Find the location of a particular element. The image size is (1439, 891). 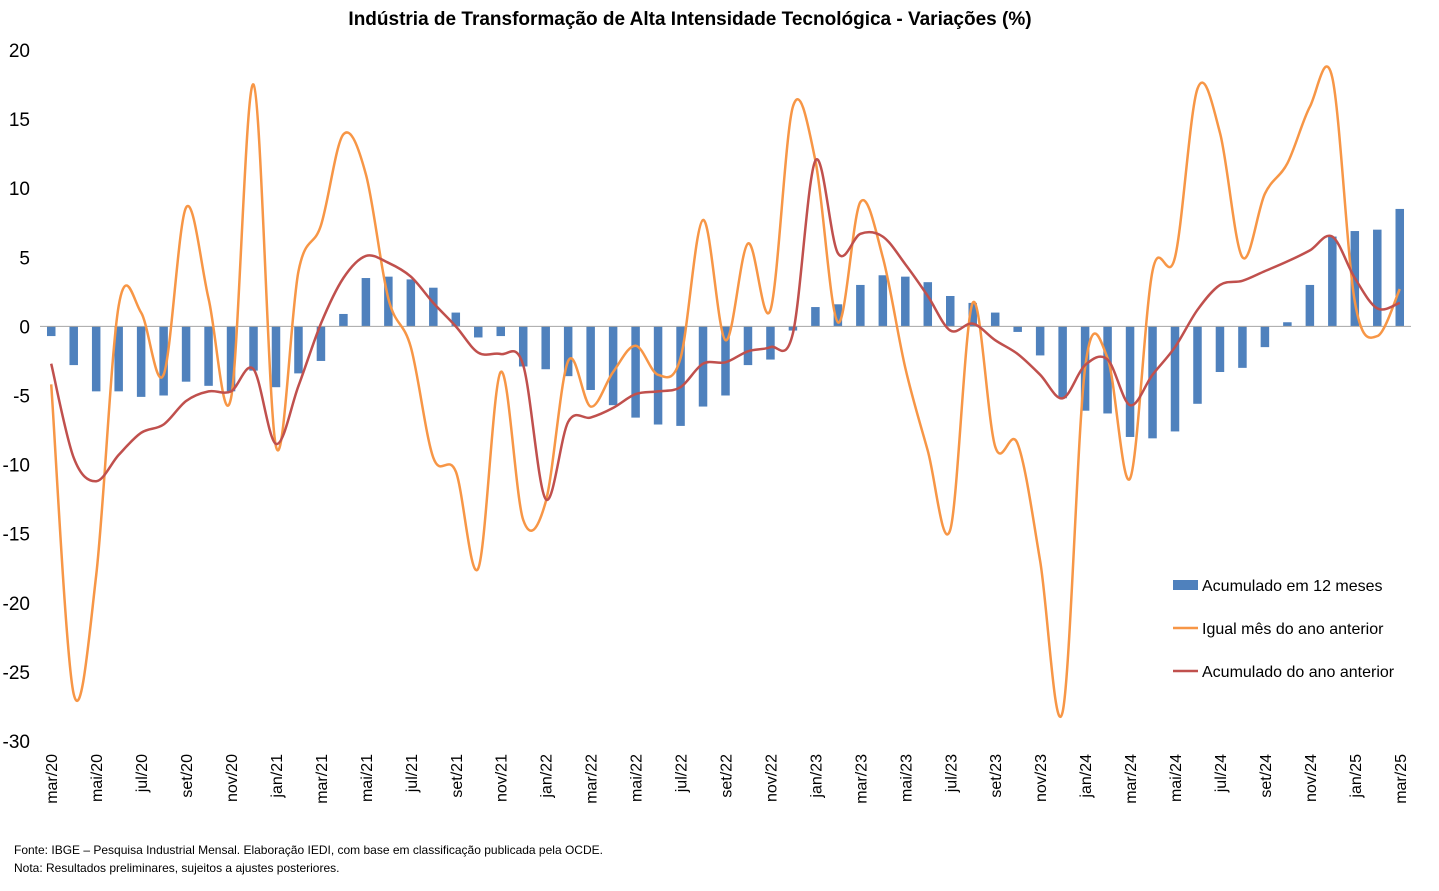

x-tick-label: set/22 is located at coordinates (727, 776).